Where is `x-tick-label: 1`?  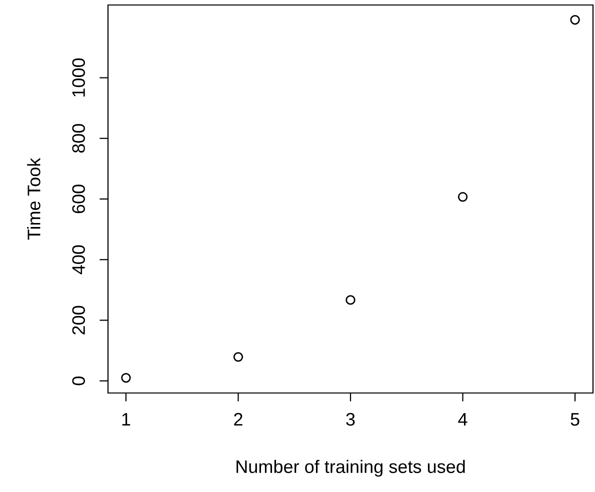
x-tick-label: 1 is located at coordinates (126, 419).